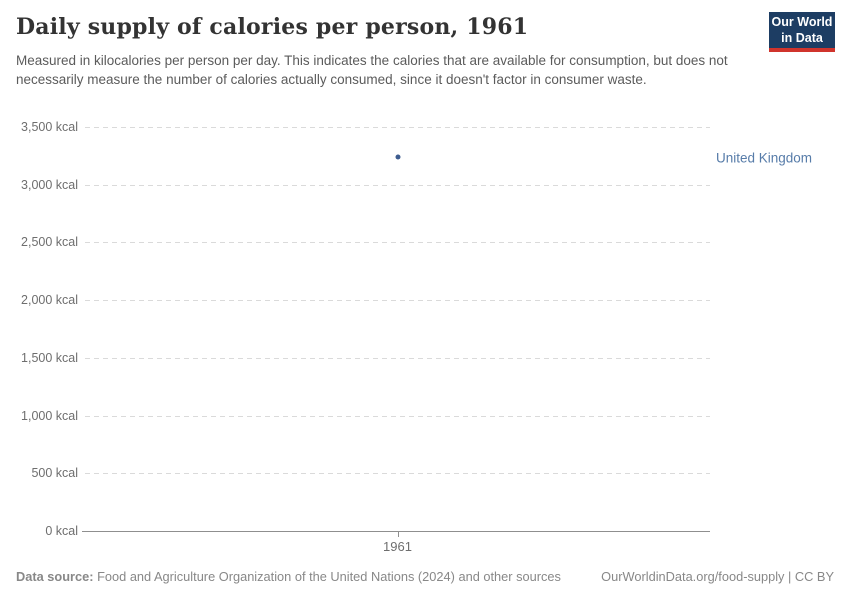  Describe the element at coordinates (802, 22) in the screenshot. I see `owid-logo-line1: Our World` at that location.